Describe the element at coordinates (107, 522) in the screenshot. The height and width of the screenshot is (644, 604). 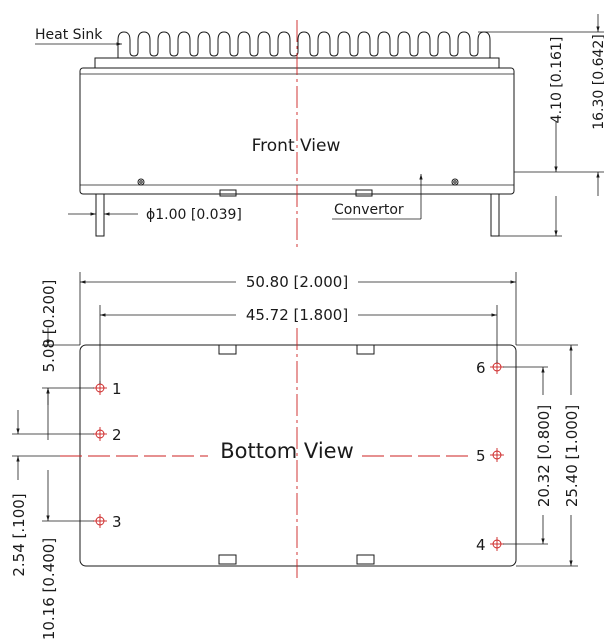
I see `pin-3: 3` at that location.